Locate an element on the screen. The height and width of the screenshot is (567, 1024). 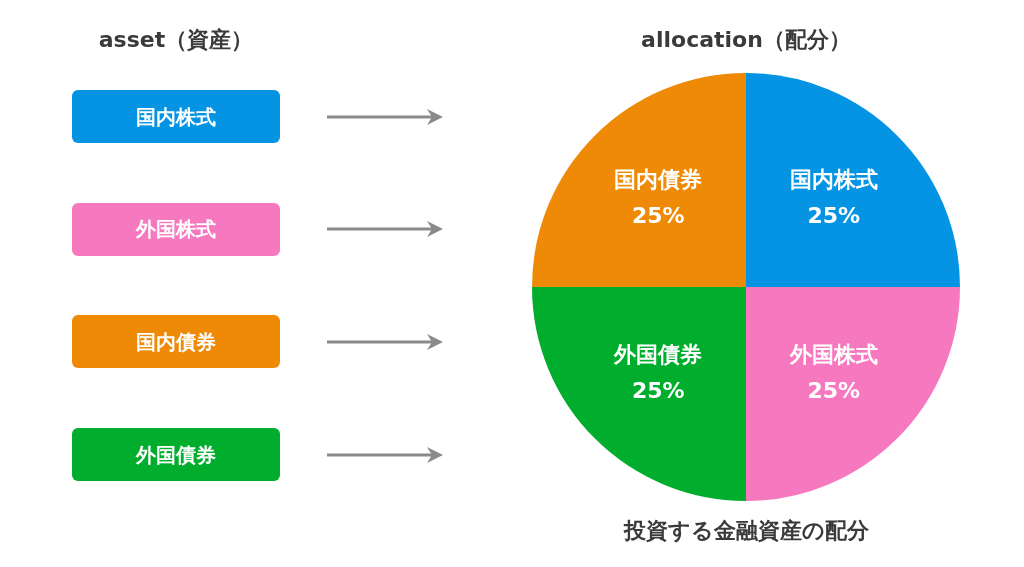
slice-label: 外国債券 is located at coordinates (658, 355).